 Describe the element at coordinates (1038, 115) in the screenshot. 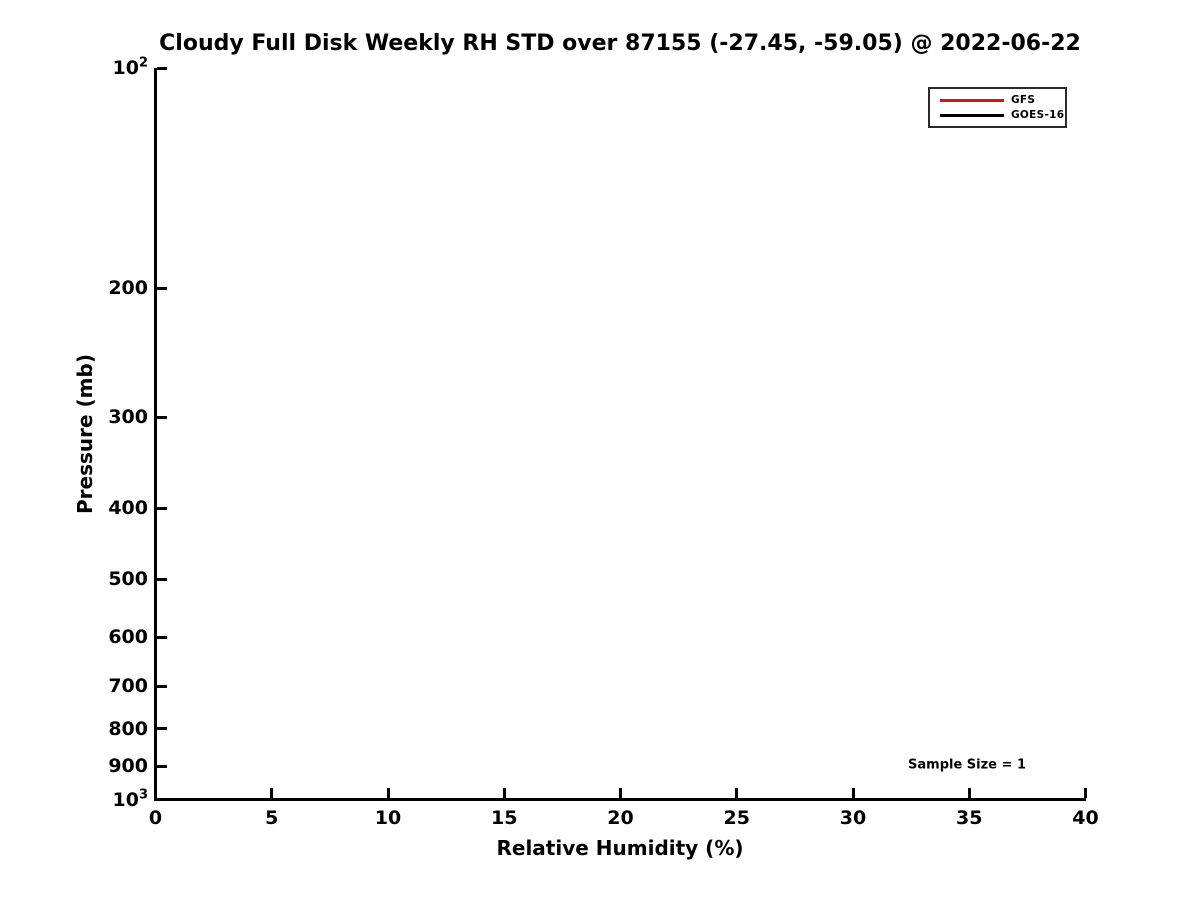

I see `legend-label: GOES-16` at that location.